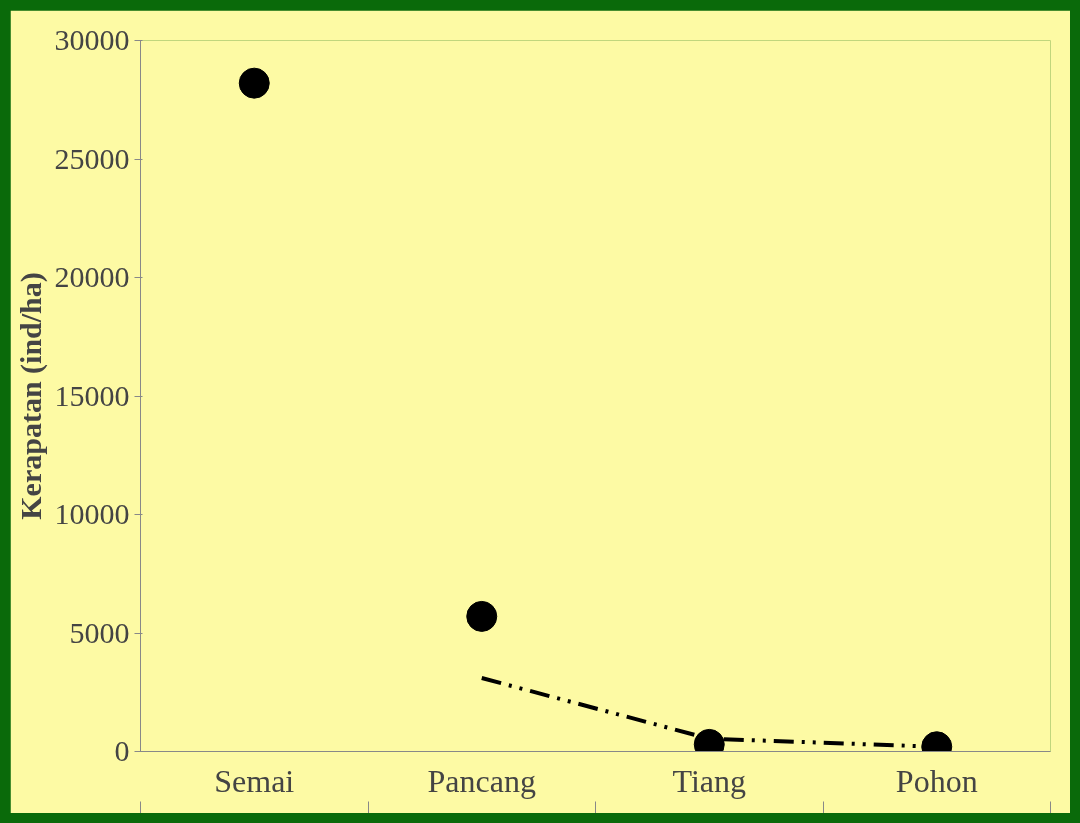 Image resolution: width=1080 pixels, height=823 pixels. Describe the element at coordinates (254, 780) in the screenshot. I see `x-tick-label: Semai` at that location.